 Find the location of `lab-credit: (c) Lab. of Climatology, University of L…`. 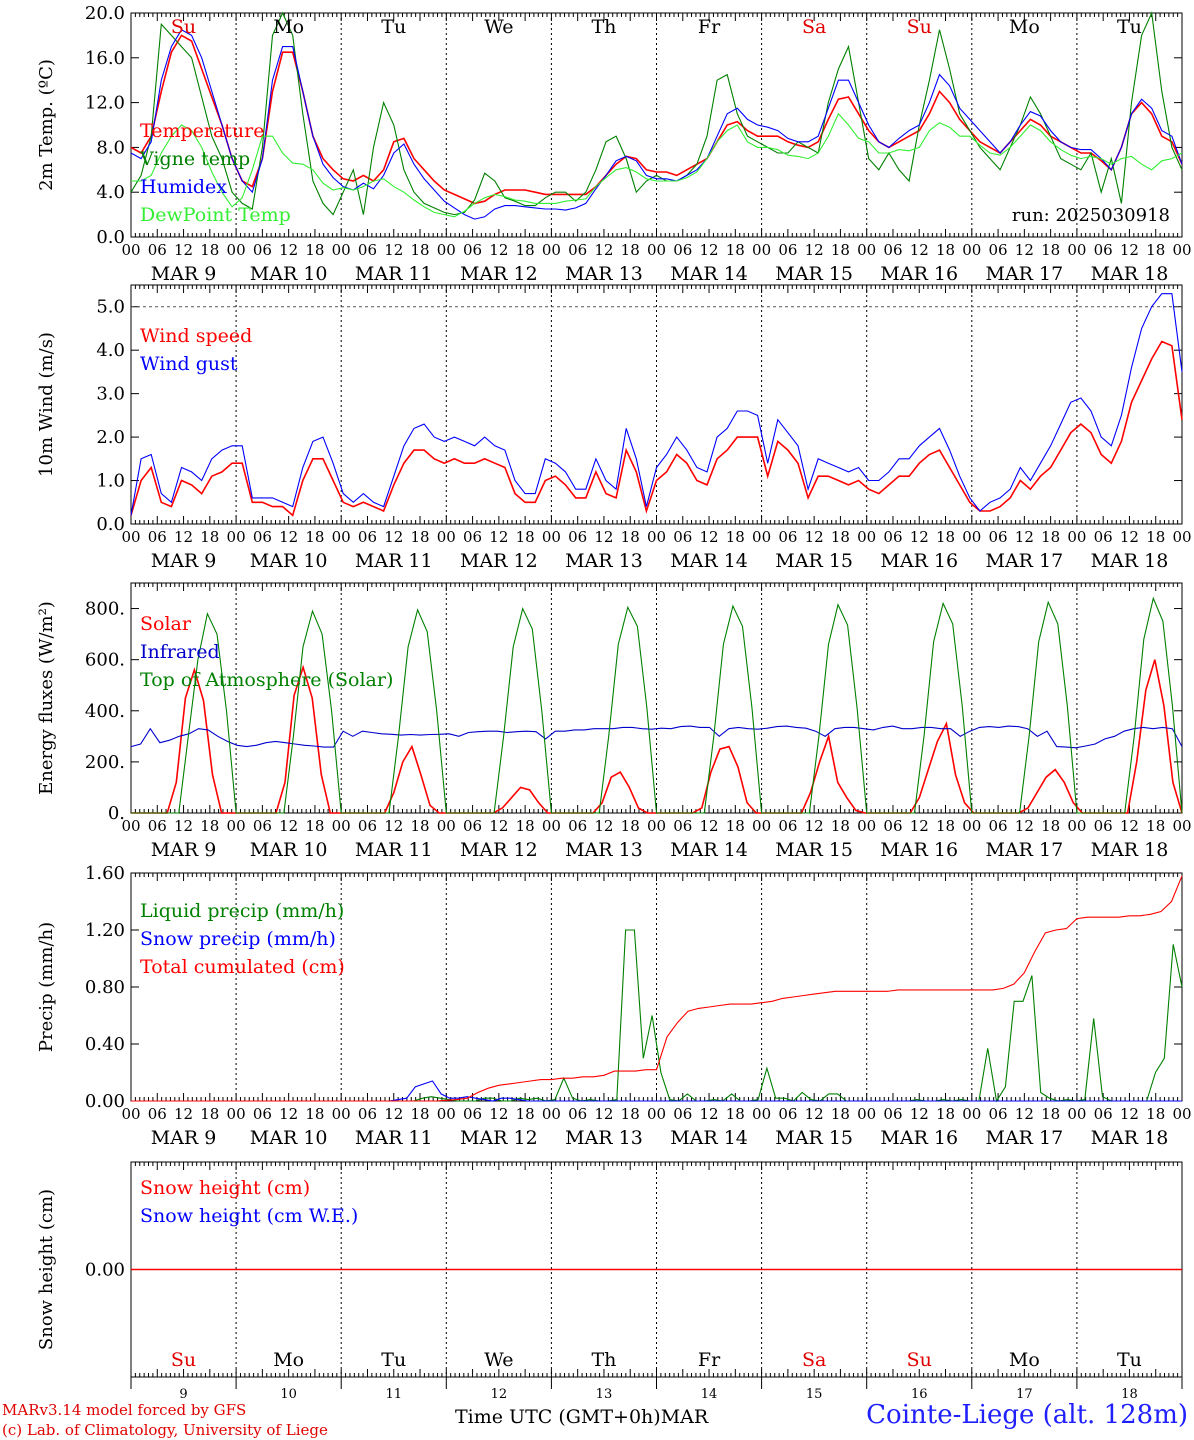

lab-credit: (c) Lab. of Climatology, University of L… is located at coordinates (165, 1430).